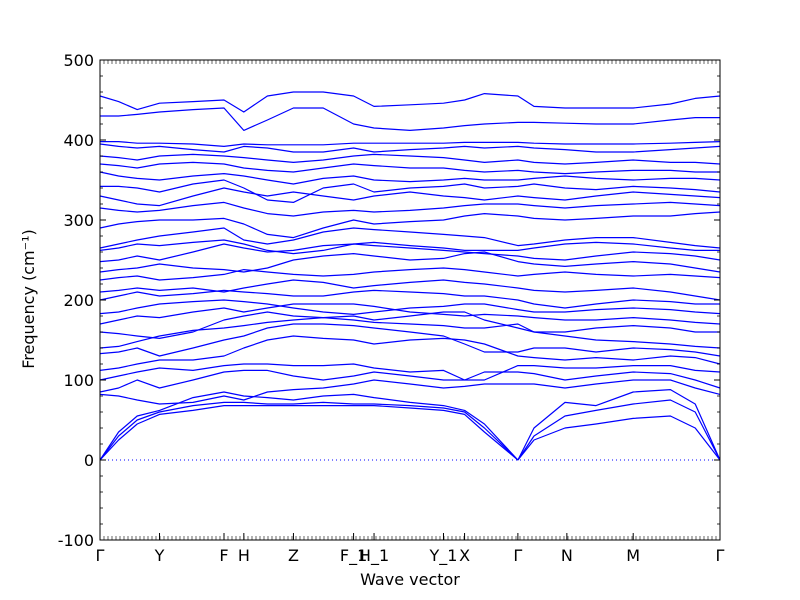  Describe the element at coordinates (293, 555) in the screenshot. I see `x-tick-label: Z` at that location.